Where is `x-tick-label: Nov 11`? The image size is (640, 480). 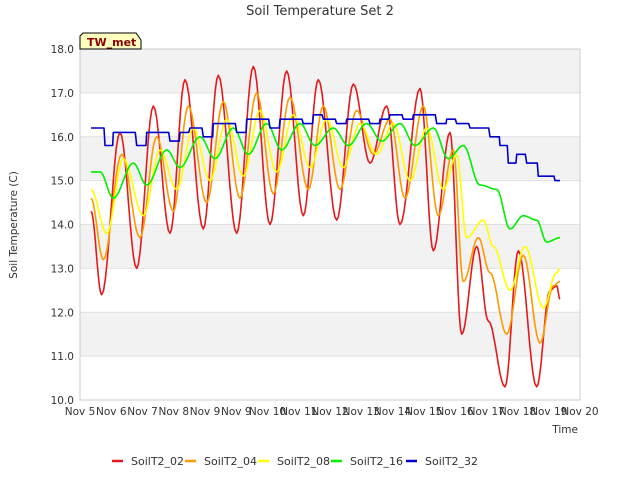
x-tick-label: Nov 11 is located at coordinates (298, 412).